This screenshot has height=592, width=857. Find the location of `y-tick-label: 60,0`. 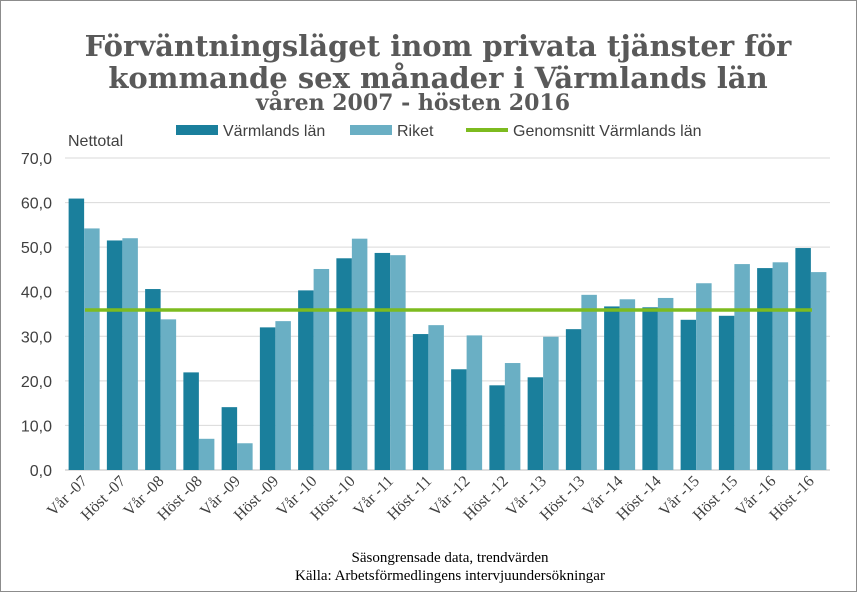

y-tick-label: 60,0 is located at coordinates (36, 204).